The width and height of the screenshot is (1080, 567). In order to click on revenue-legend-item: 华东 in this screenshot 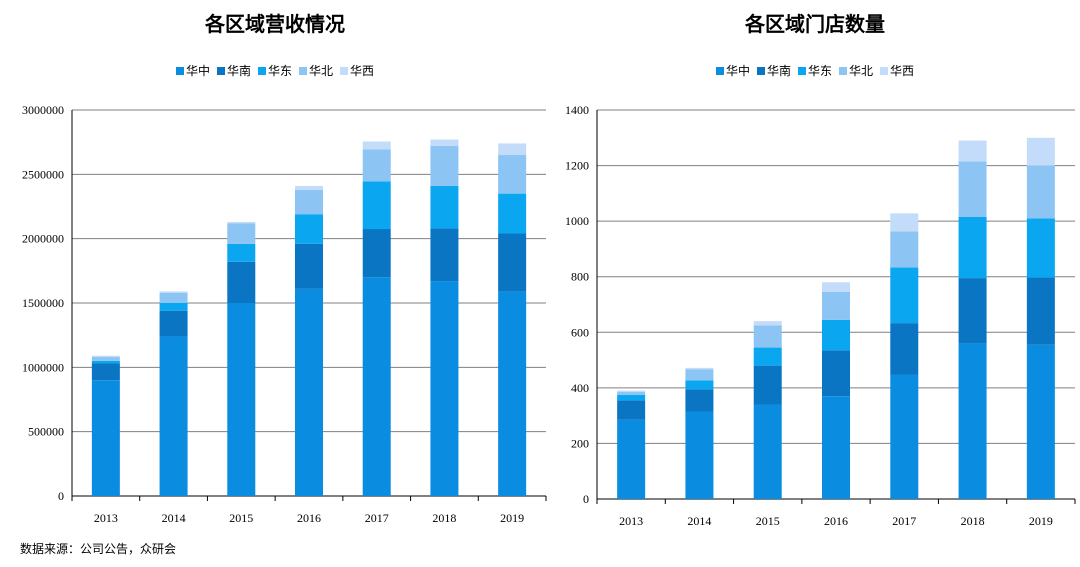, I will do `click(274, 70)`.